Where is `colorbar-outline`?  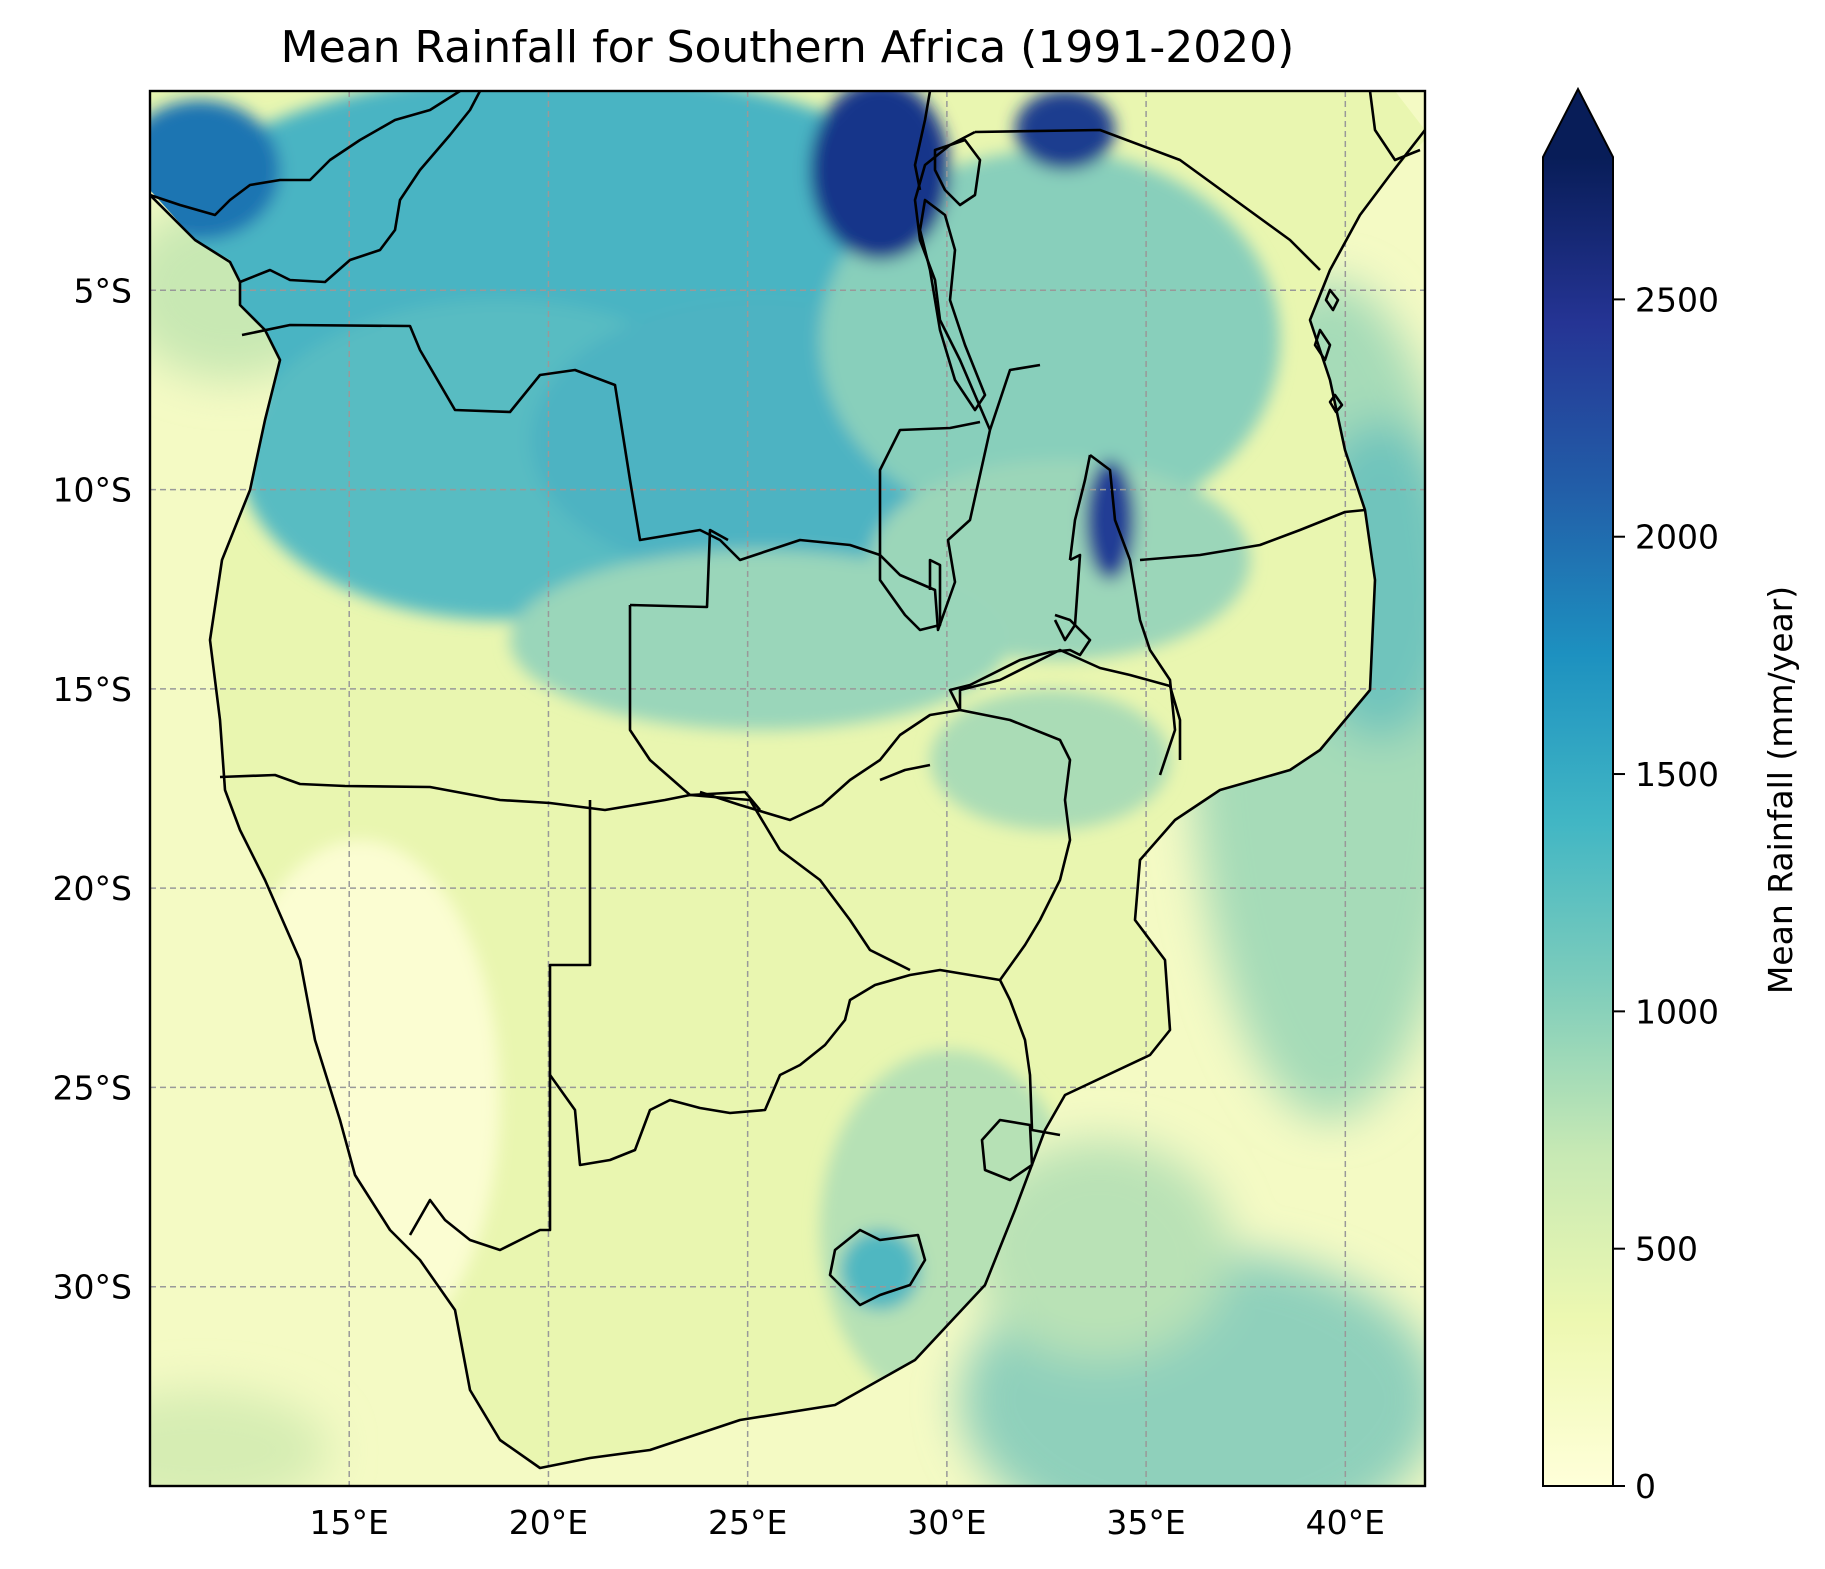
colorbar-outline is located at coordinates (1578, 786).